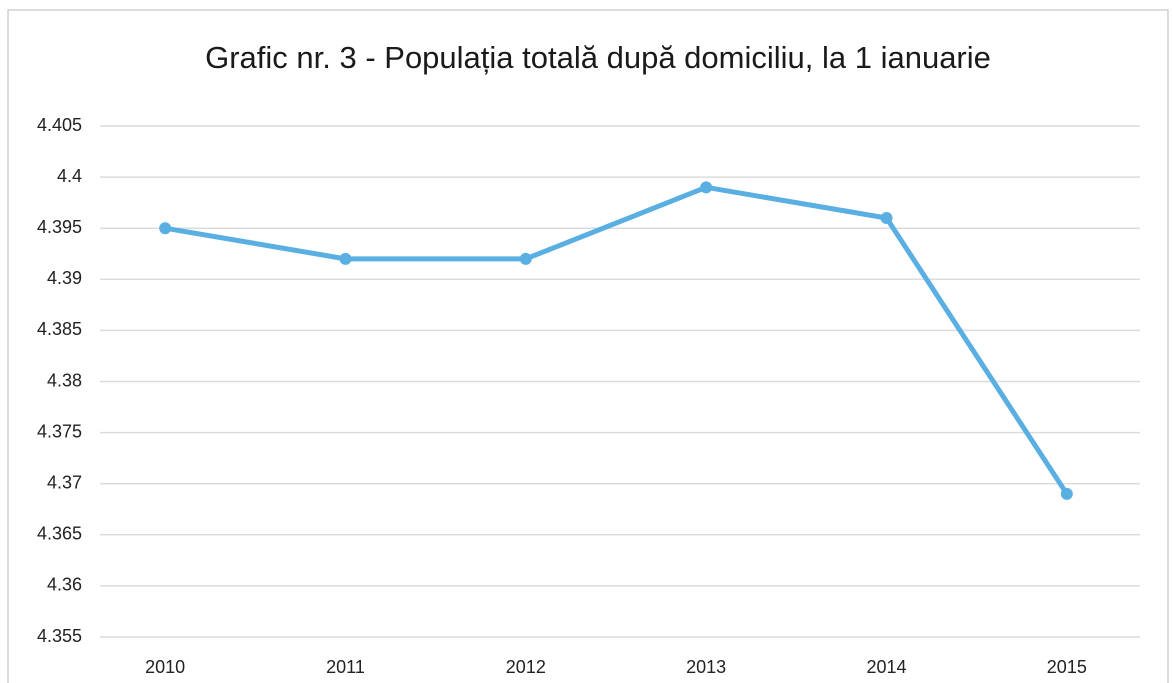 This screenshot has height=683, width=1173. What do you see at coordinates (64, 380) in the screenshot?
I see `y-tick-label: 4.38` at bounding box center [64, 380].